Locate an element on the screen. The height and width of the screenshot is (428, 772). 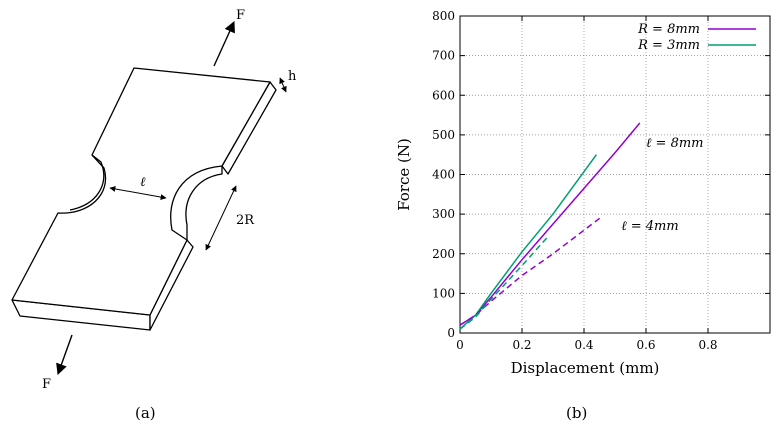
force-arrow-bottom is located at coordinates (64, 355).